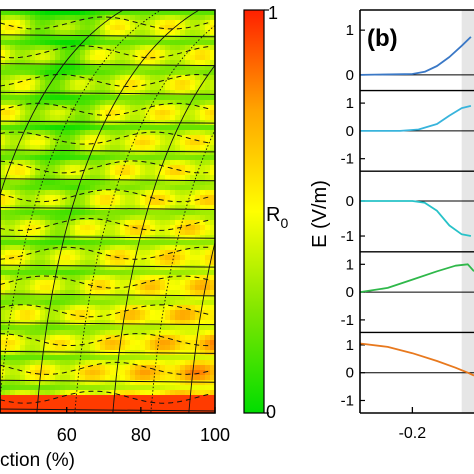  Describe the element at coordinates (413, 433) in the screenshot. I see `panel-b-x-tick-label: -0.2` at that location.